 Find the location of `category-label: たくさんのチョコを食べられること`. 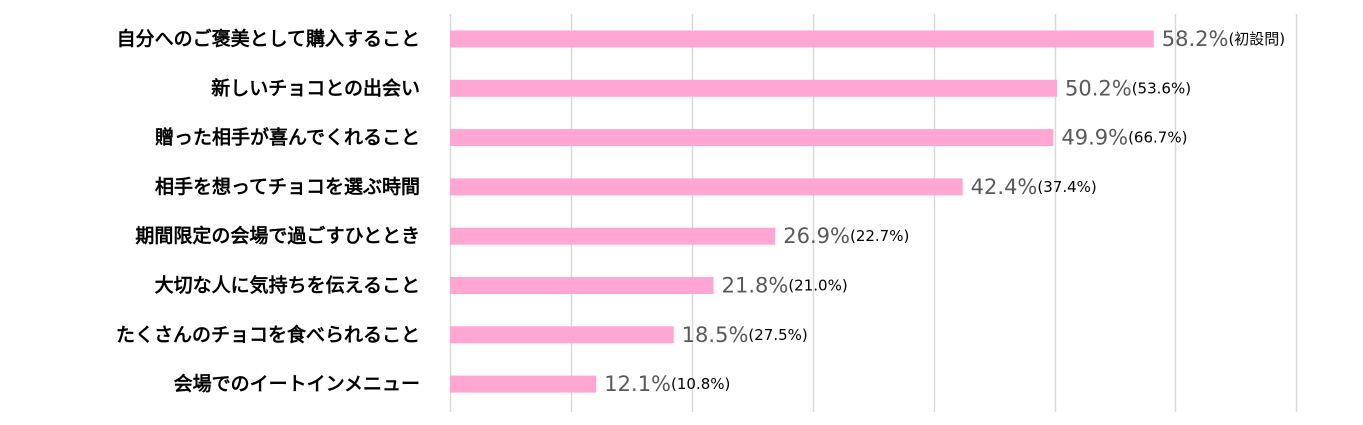

category-label: たくさんのチョコを食べられること is located at coordinates (268, 334).